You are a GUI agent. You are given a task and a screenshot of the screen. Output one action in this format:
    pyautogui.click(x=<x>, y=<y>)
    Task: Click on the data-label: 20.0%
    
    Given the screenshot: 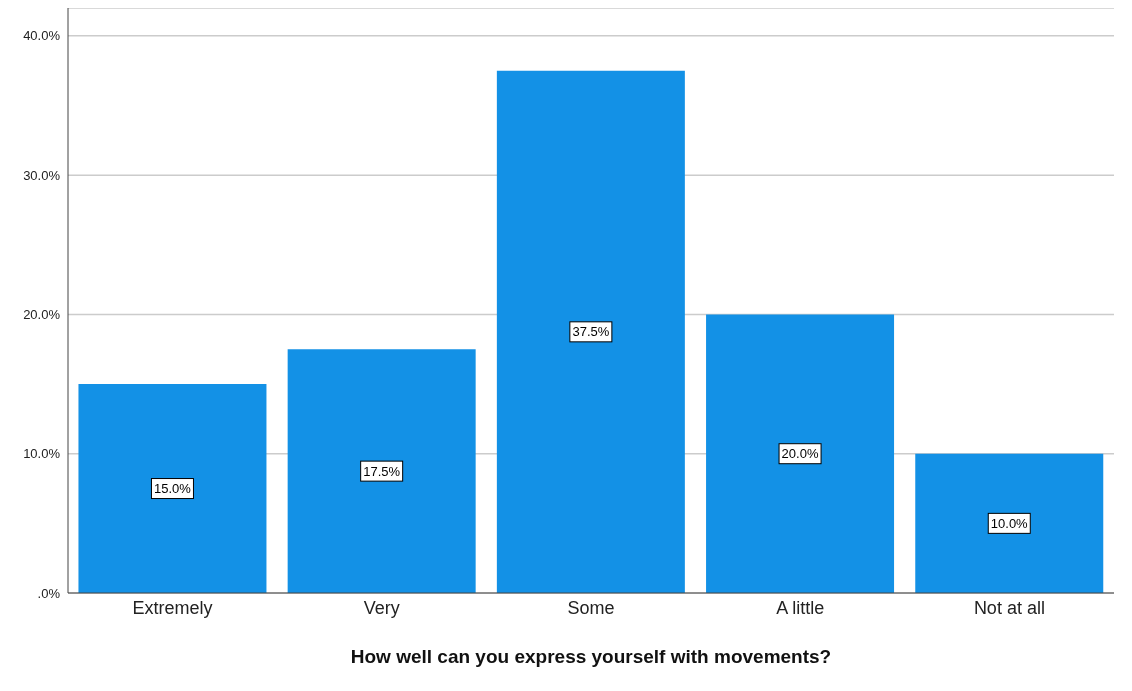 What is the action you would take?
    pyautogui.click(x=800, y=454)
    